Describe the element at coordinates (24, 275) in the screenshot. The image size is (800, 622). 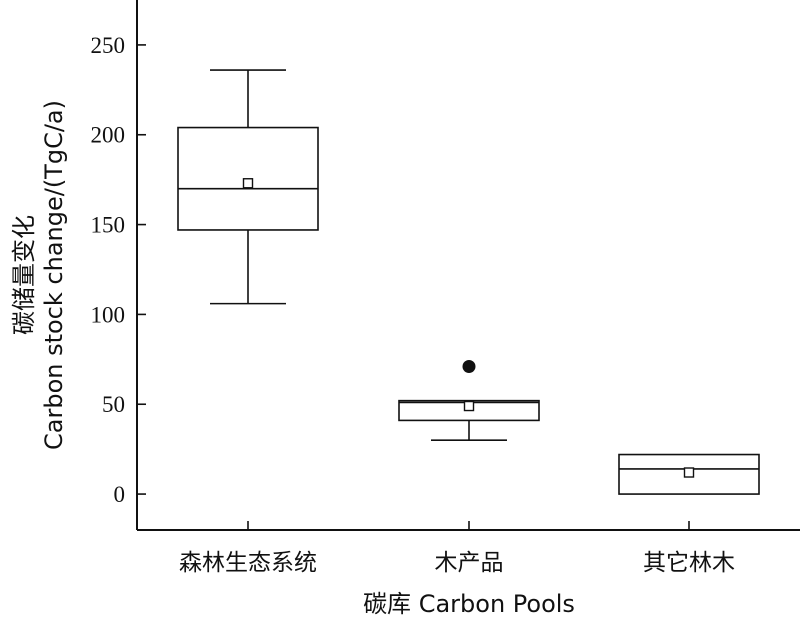
I see `y-axis-title-cn: 碳储量变化` at that location.